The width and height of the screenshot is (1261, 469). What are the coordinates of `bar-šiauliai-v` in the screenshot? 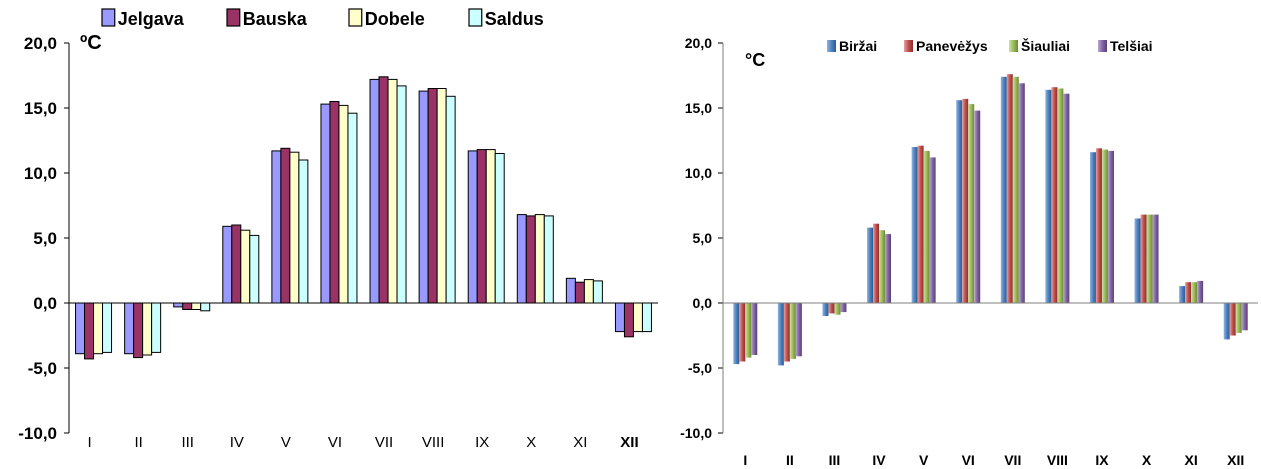 It's located at (926, 226).